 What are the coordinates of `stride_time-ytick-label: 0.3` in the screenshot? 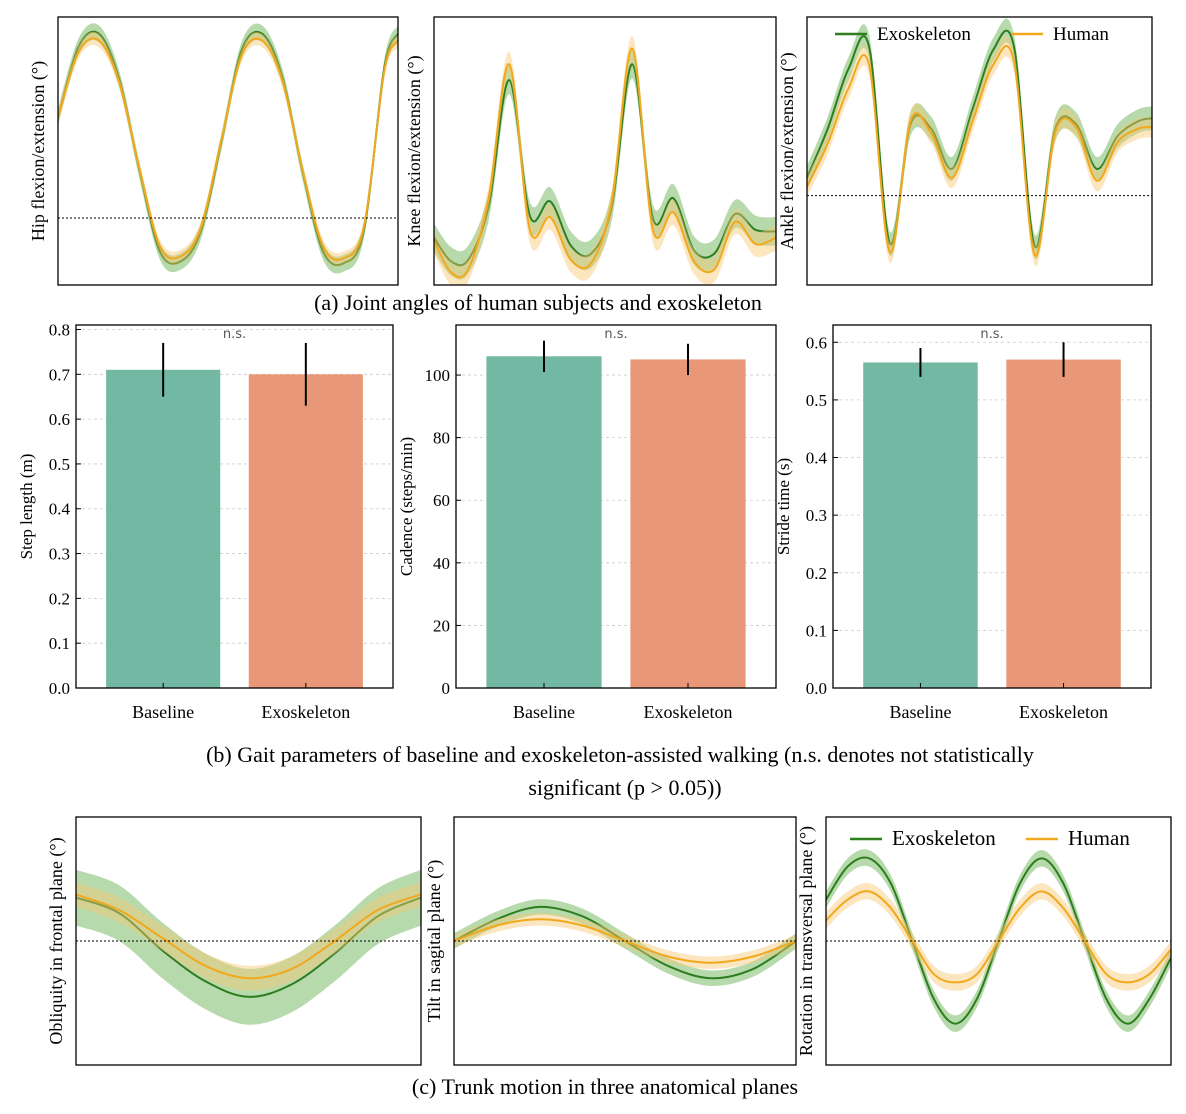 It's located at (816, 515).